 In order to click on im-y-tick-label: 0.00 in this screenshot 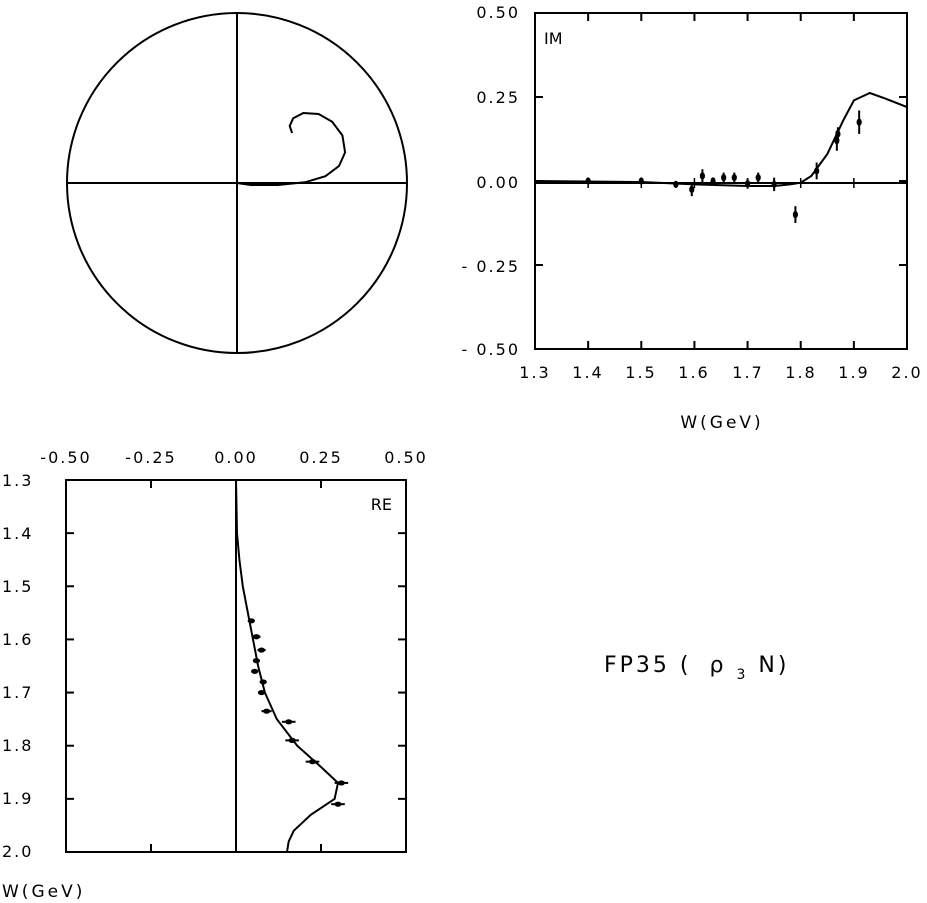, I will do `click(498, 182)`.